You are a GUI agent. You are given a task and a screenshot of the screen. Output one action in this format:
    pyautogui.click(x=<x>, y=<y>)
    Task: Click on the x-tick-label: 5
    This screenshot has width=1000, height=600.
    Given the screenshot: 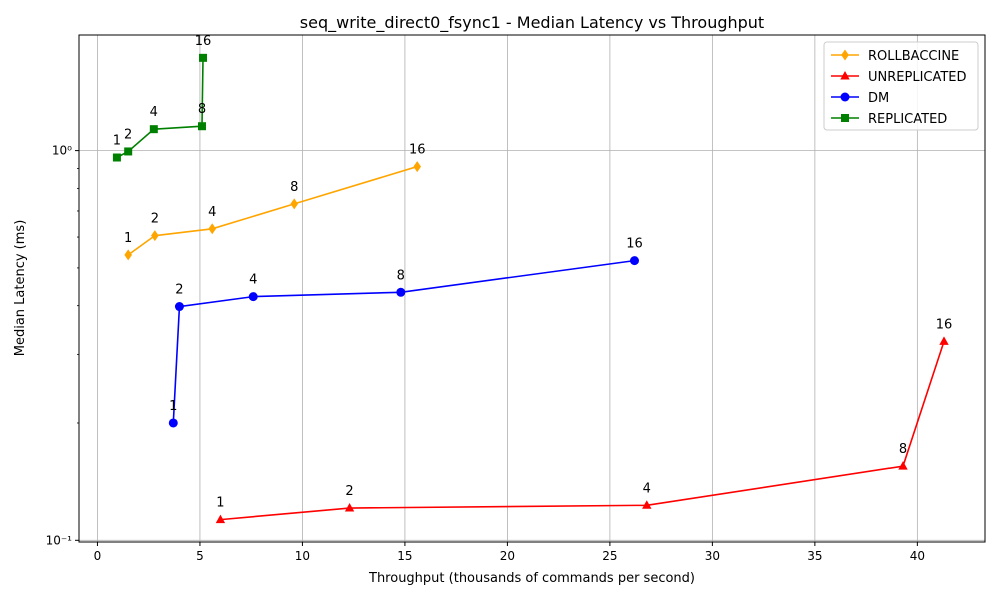 What is the action you would take?
    pyautogui.click(x=200, y=556)
    